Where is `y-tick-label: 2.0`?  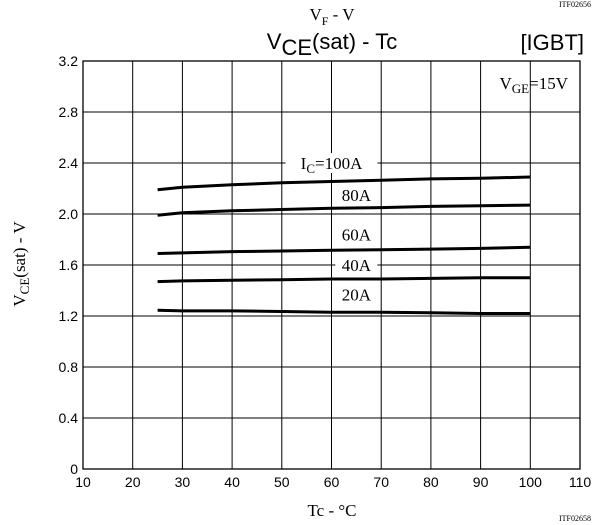
y-tick-label: 2.0 is located at coordinates (69, 214).